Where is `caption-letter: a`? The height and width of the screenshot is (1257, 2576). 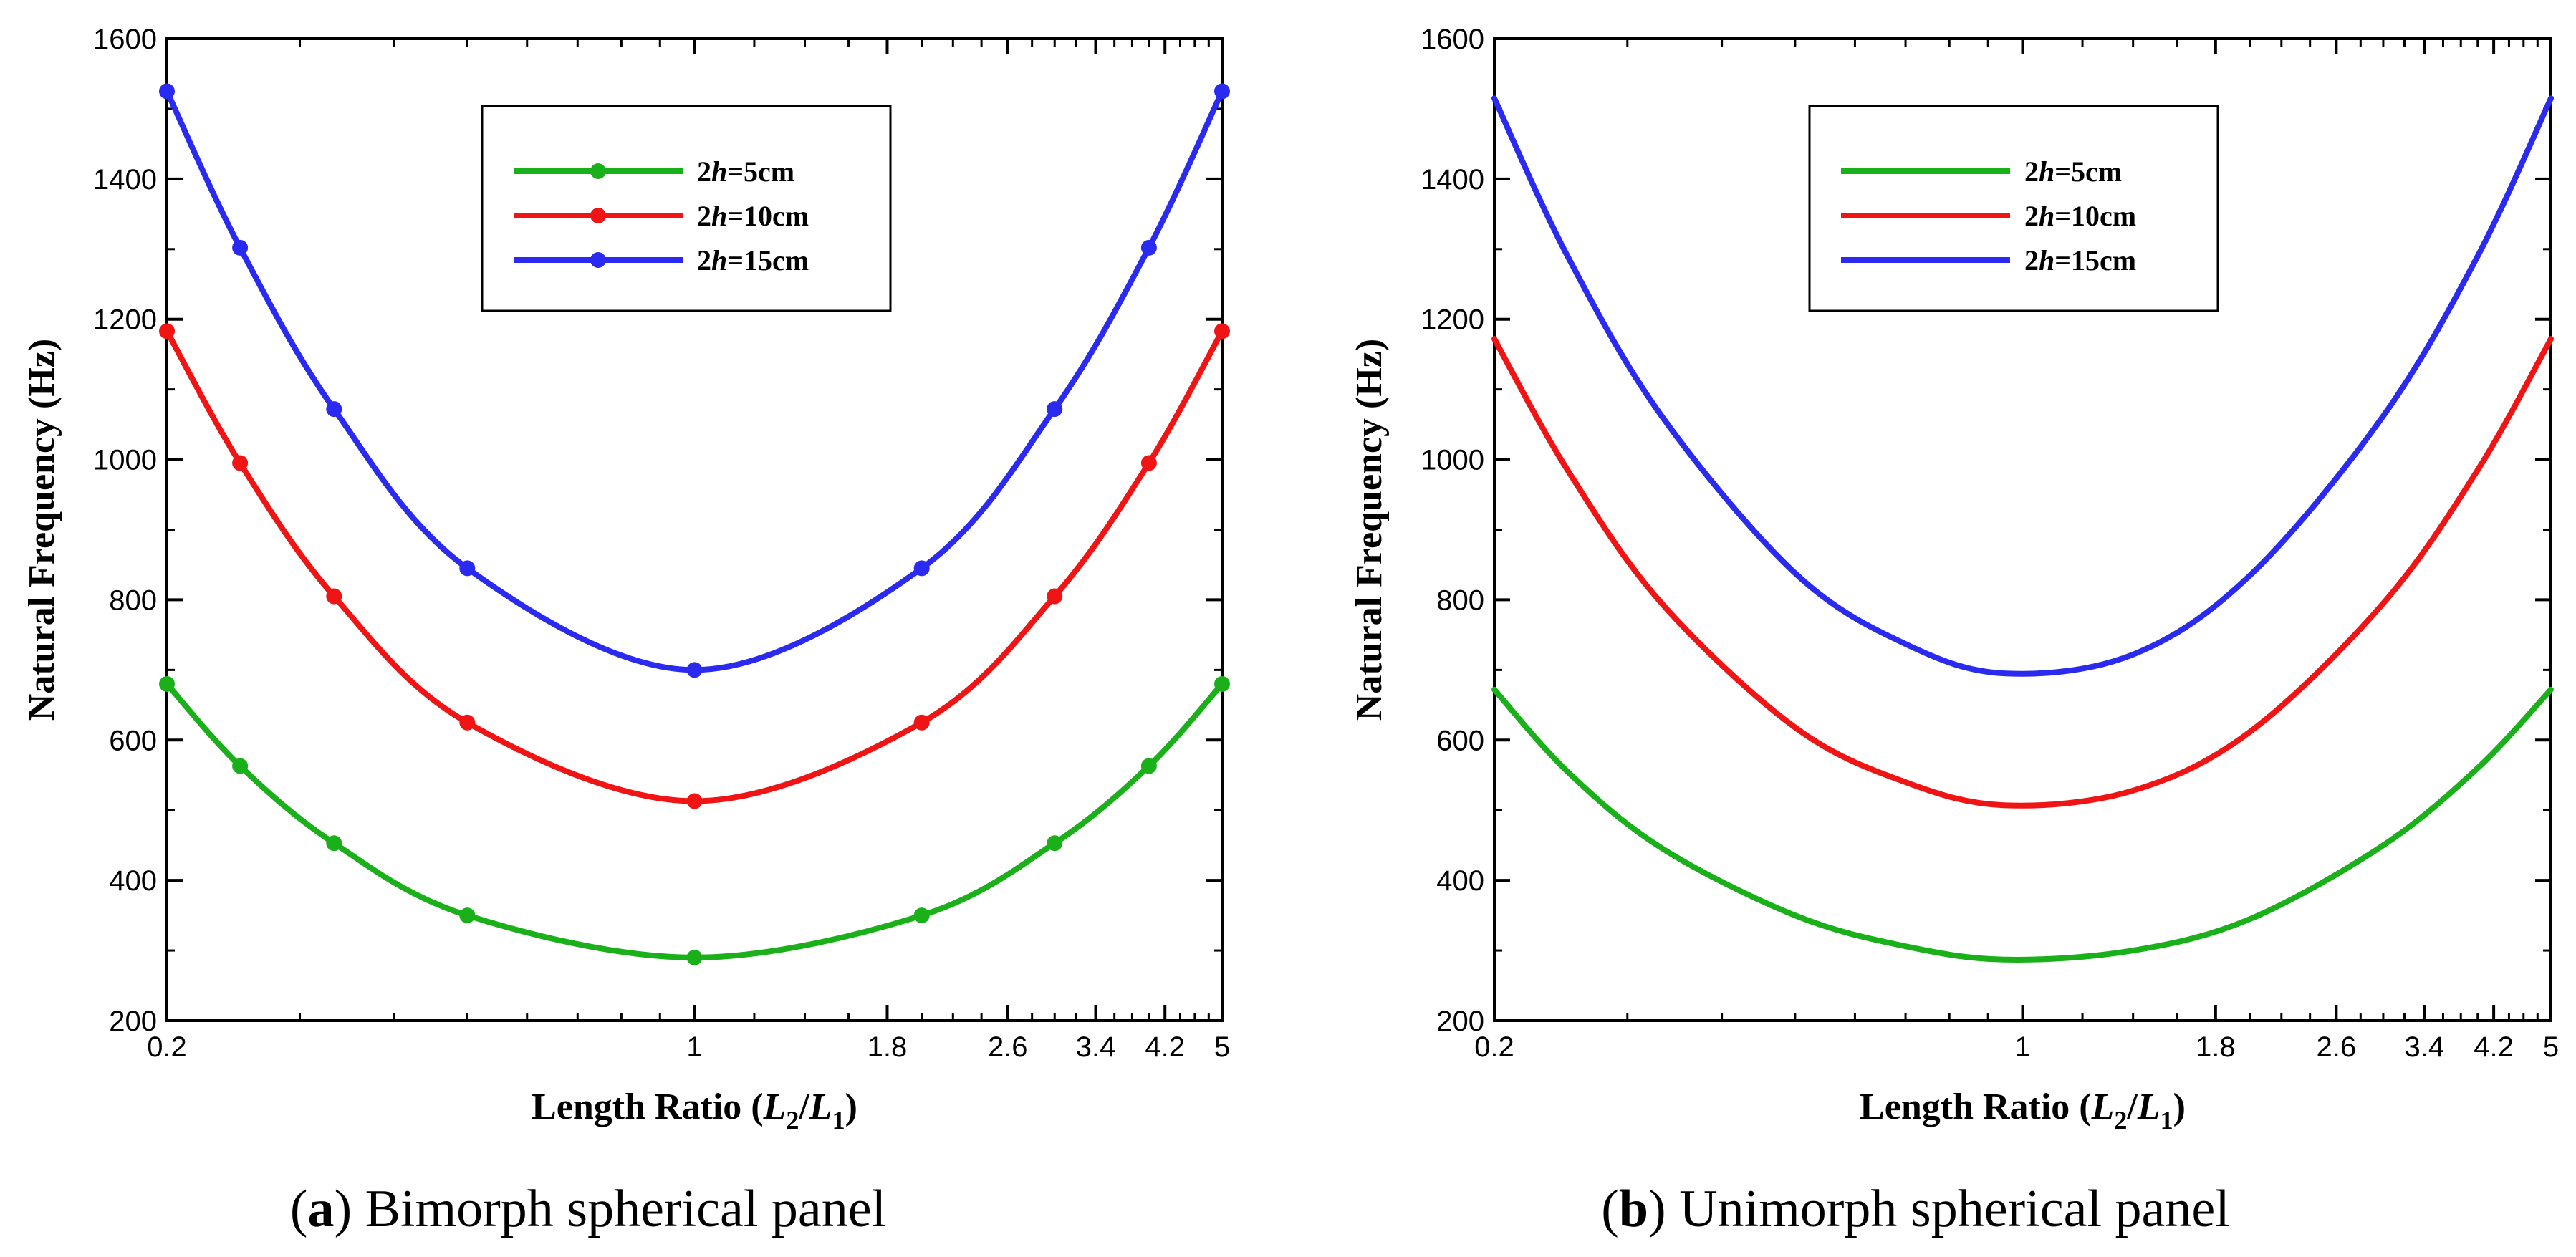 caption-letter: a is located at coordinates (321, 1209).